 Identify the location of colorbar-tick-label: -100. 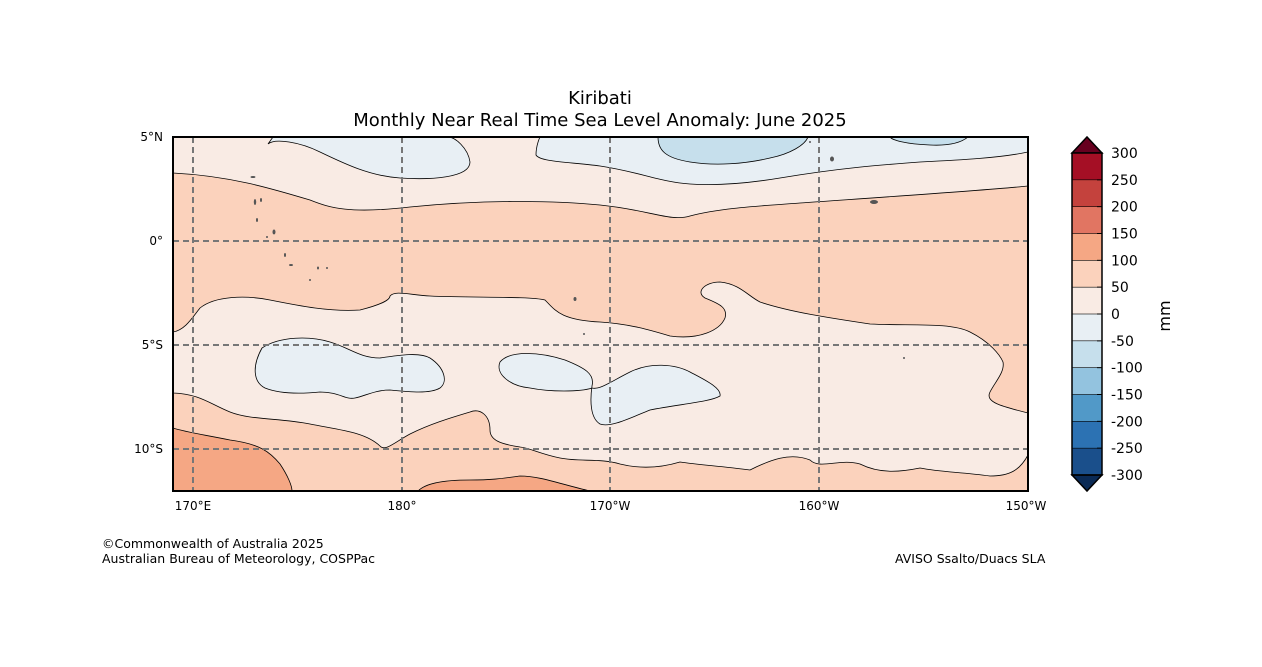
(1127, 369).